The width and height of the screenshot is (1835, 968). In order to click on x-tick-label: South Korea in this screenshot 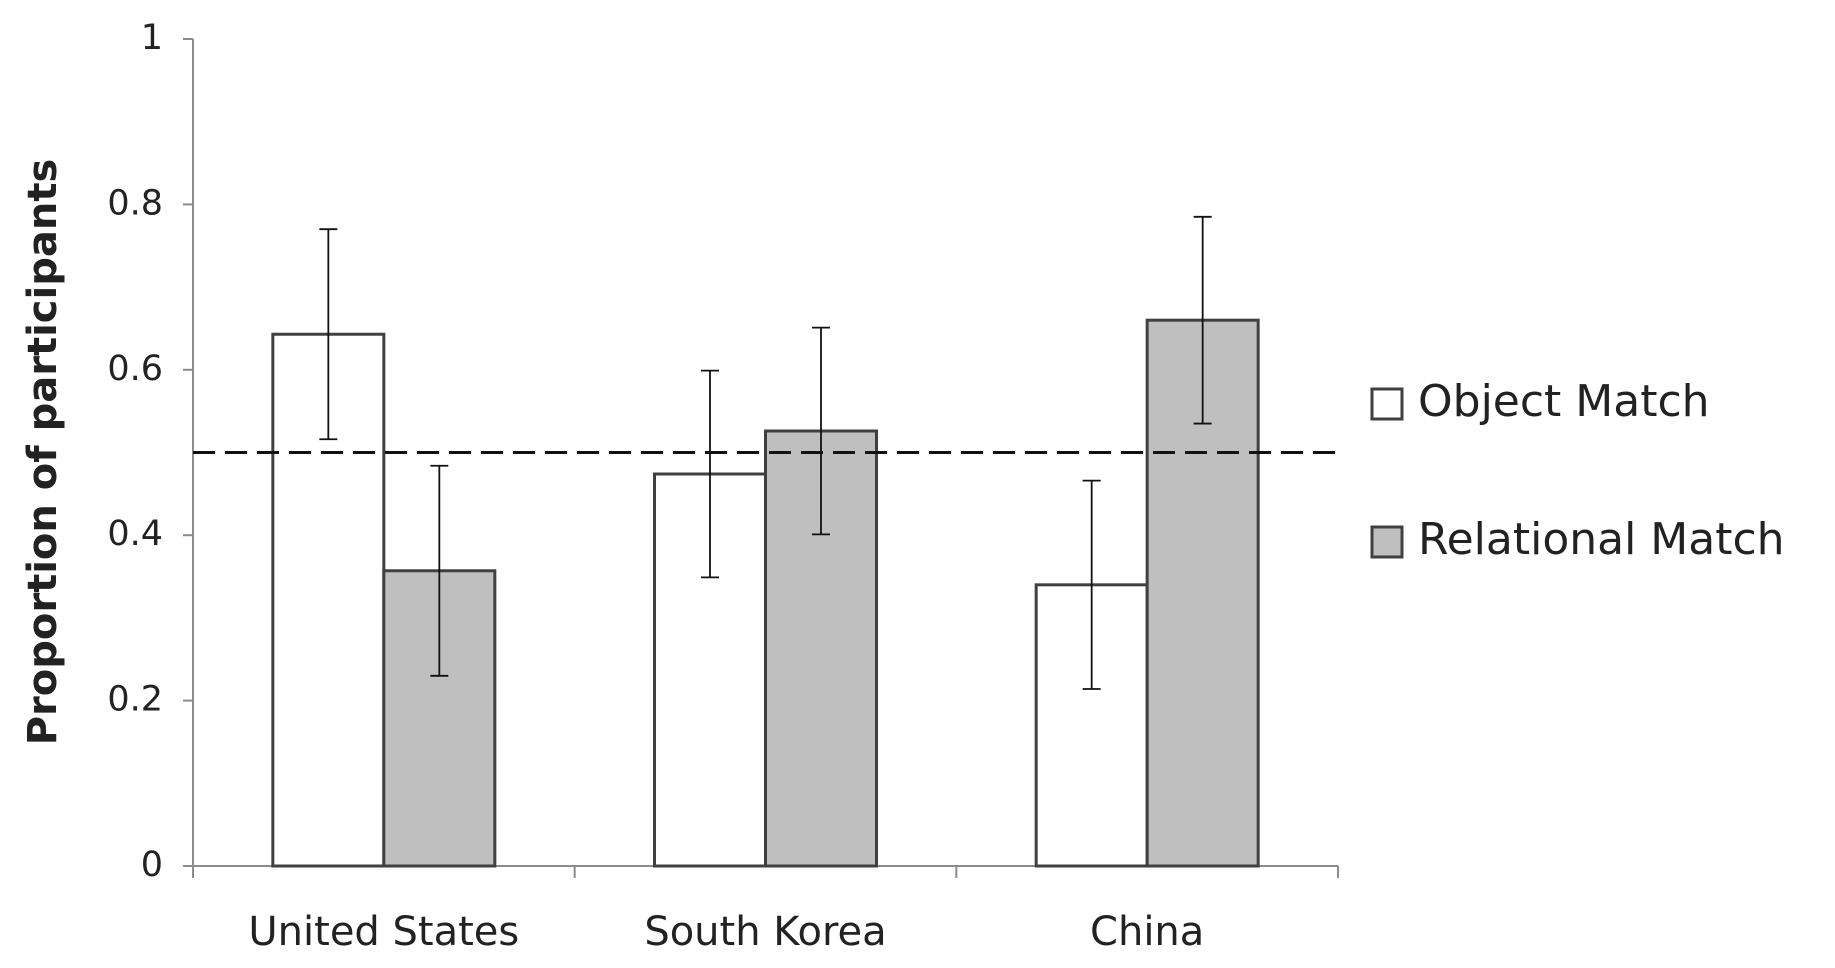, I will do `click(765, 932)`.